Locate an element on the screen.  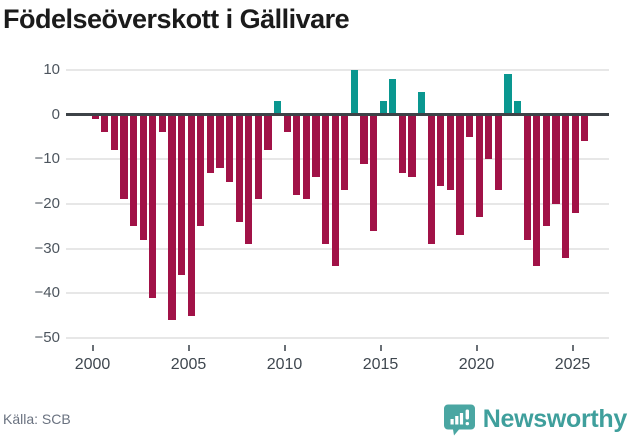
bar-2024-H1 is located at coordinates (556, 159).